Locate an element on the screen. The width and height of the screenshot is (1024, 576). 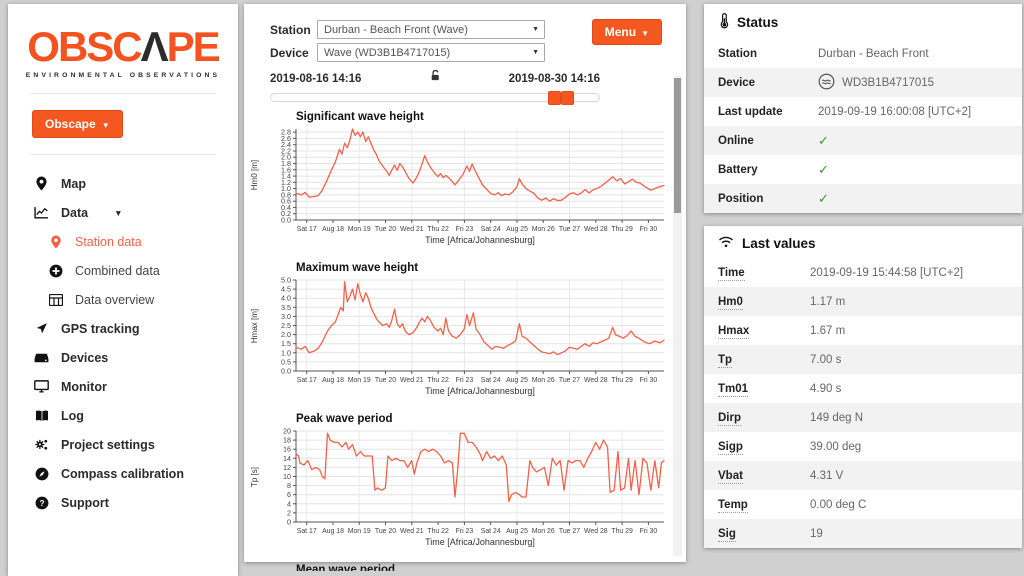
logo-text-2: PE is located at coordinates (193, 46).